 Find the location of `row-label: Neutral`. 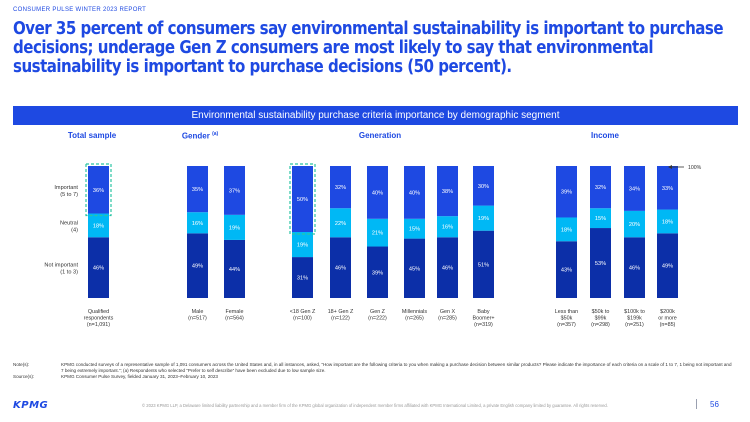

row-label: Neutral is located at coordinates (69, 223).